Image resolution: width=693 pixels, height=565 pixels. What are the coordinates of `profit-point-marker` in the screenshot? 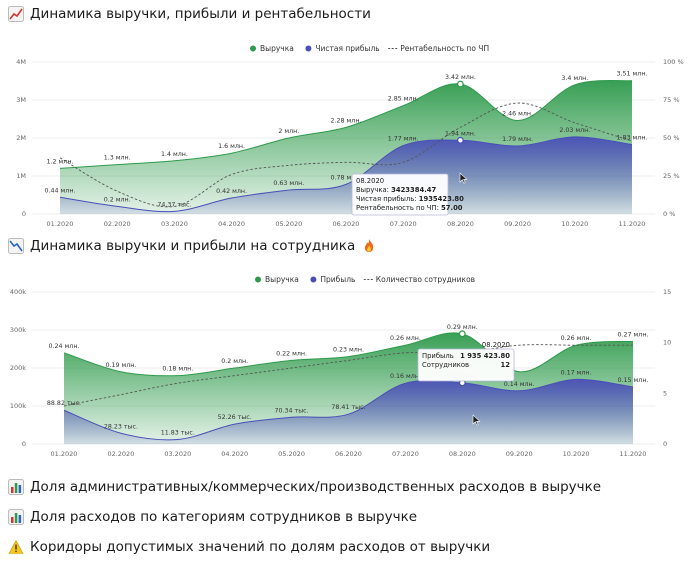 It's located at (460, 140).